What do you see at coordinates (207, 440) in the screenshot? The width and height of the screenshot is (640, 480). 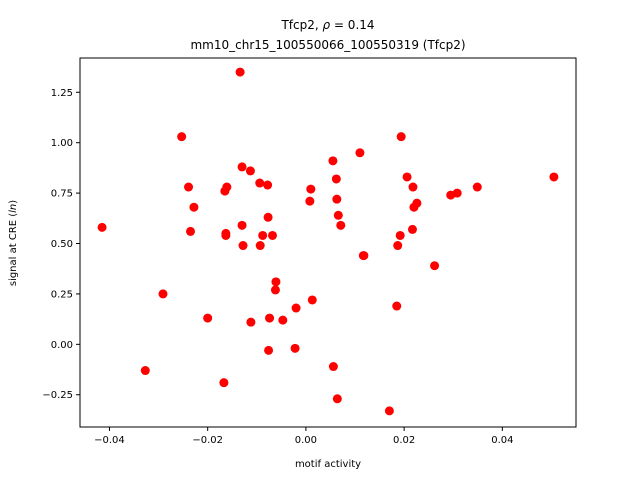 I see `x-tick-label: −0.02` at bounding box center [207, 440].